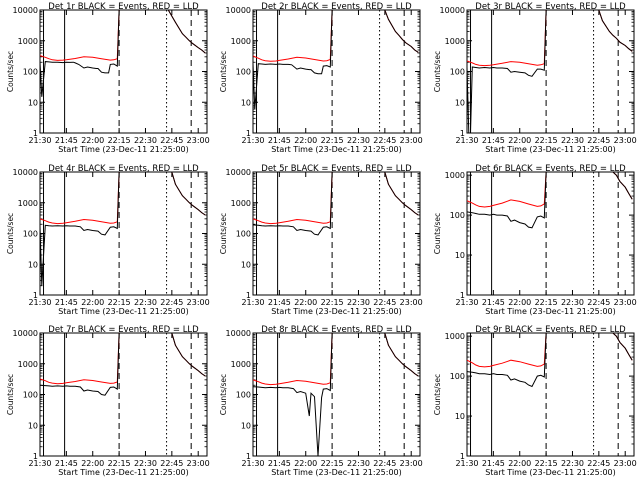  I want to click on chart-title: Det 3r BLACK = Events, RED = LLD, so click(550, 7).